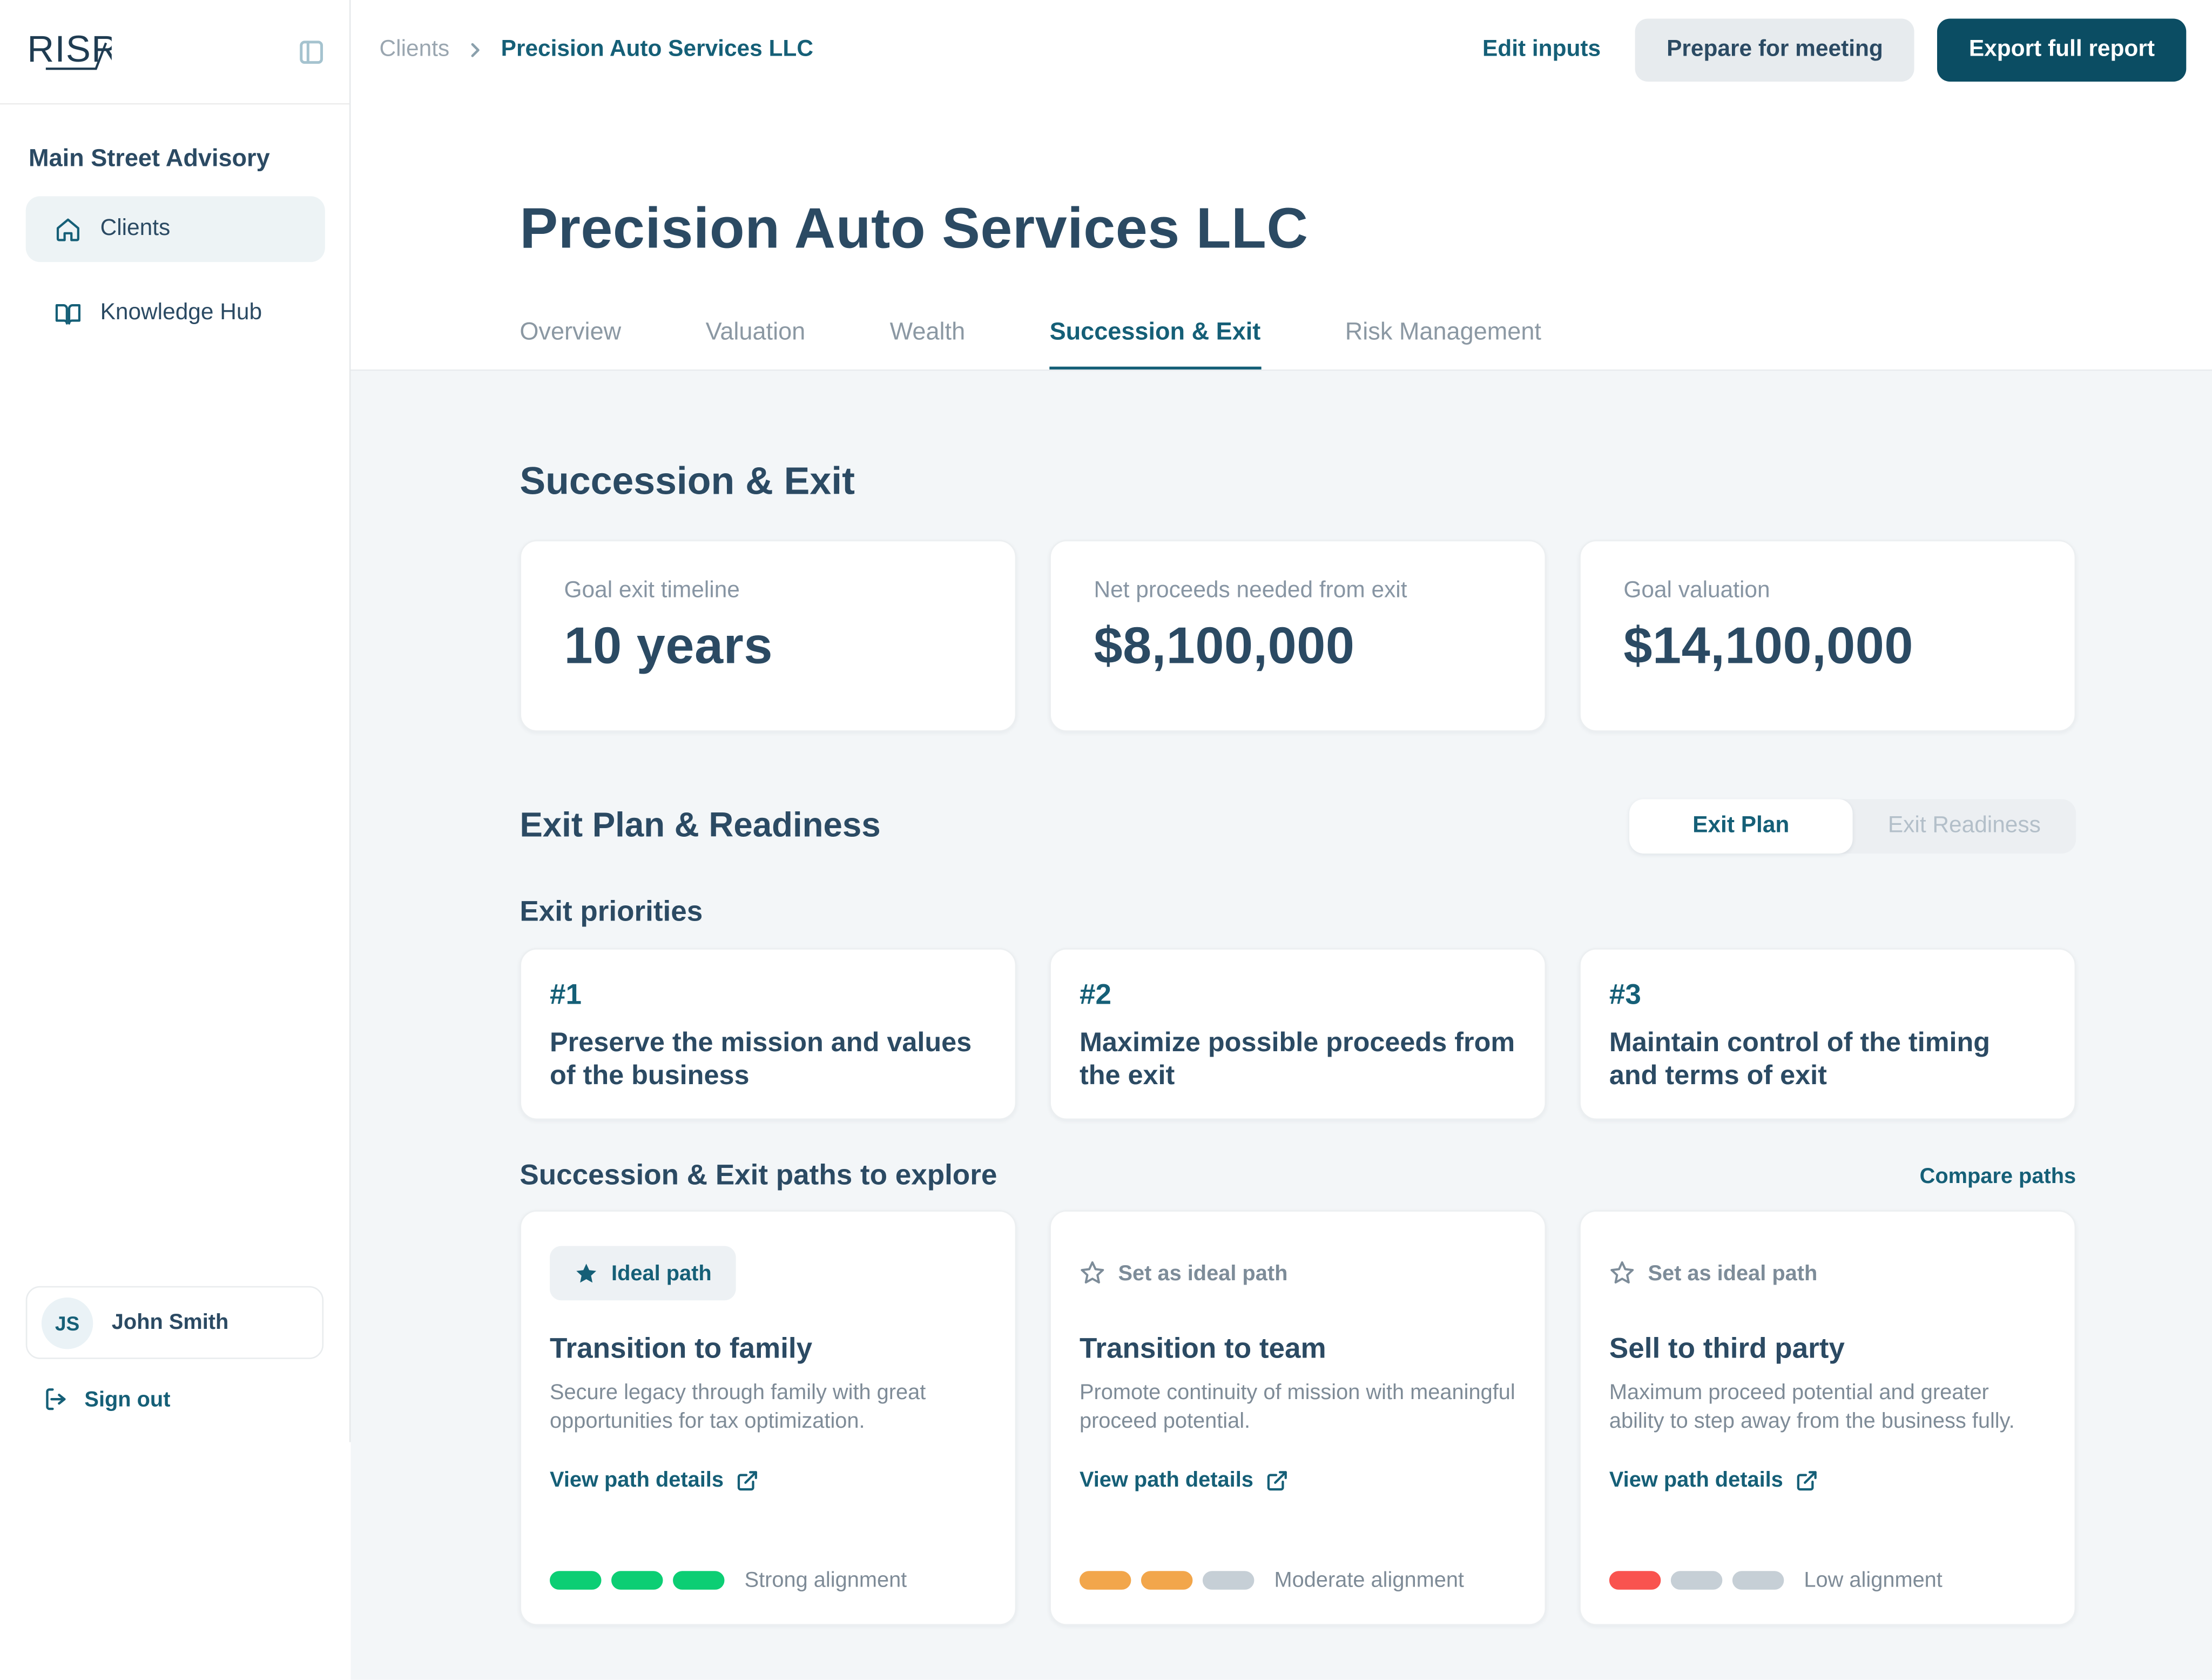 This screenshot has height=1680, width=2212. Describe the element at coordinates (700, 825) in the screenshot. I see `exit-plan-heading: Exit Plan & Readiness` at that location.